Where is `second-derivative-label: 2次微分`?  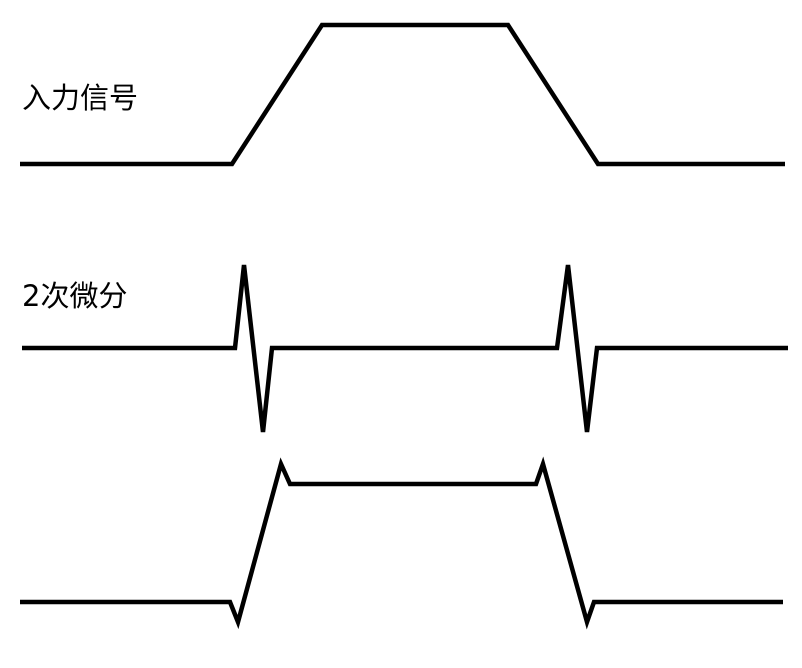
second-derivative-label: 2次微分 is located at coordinates (75, 296).